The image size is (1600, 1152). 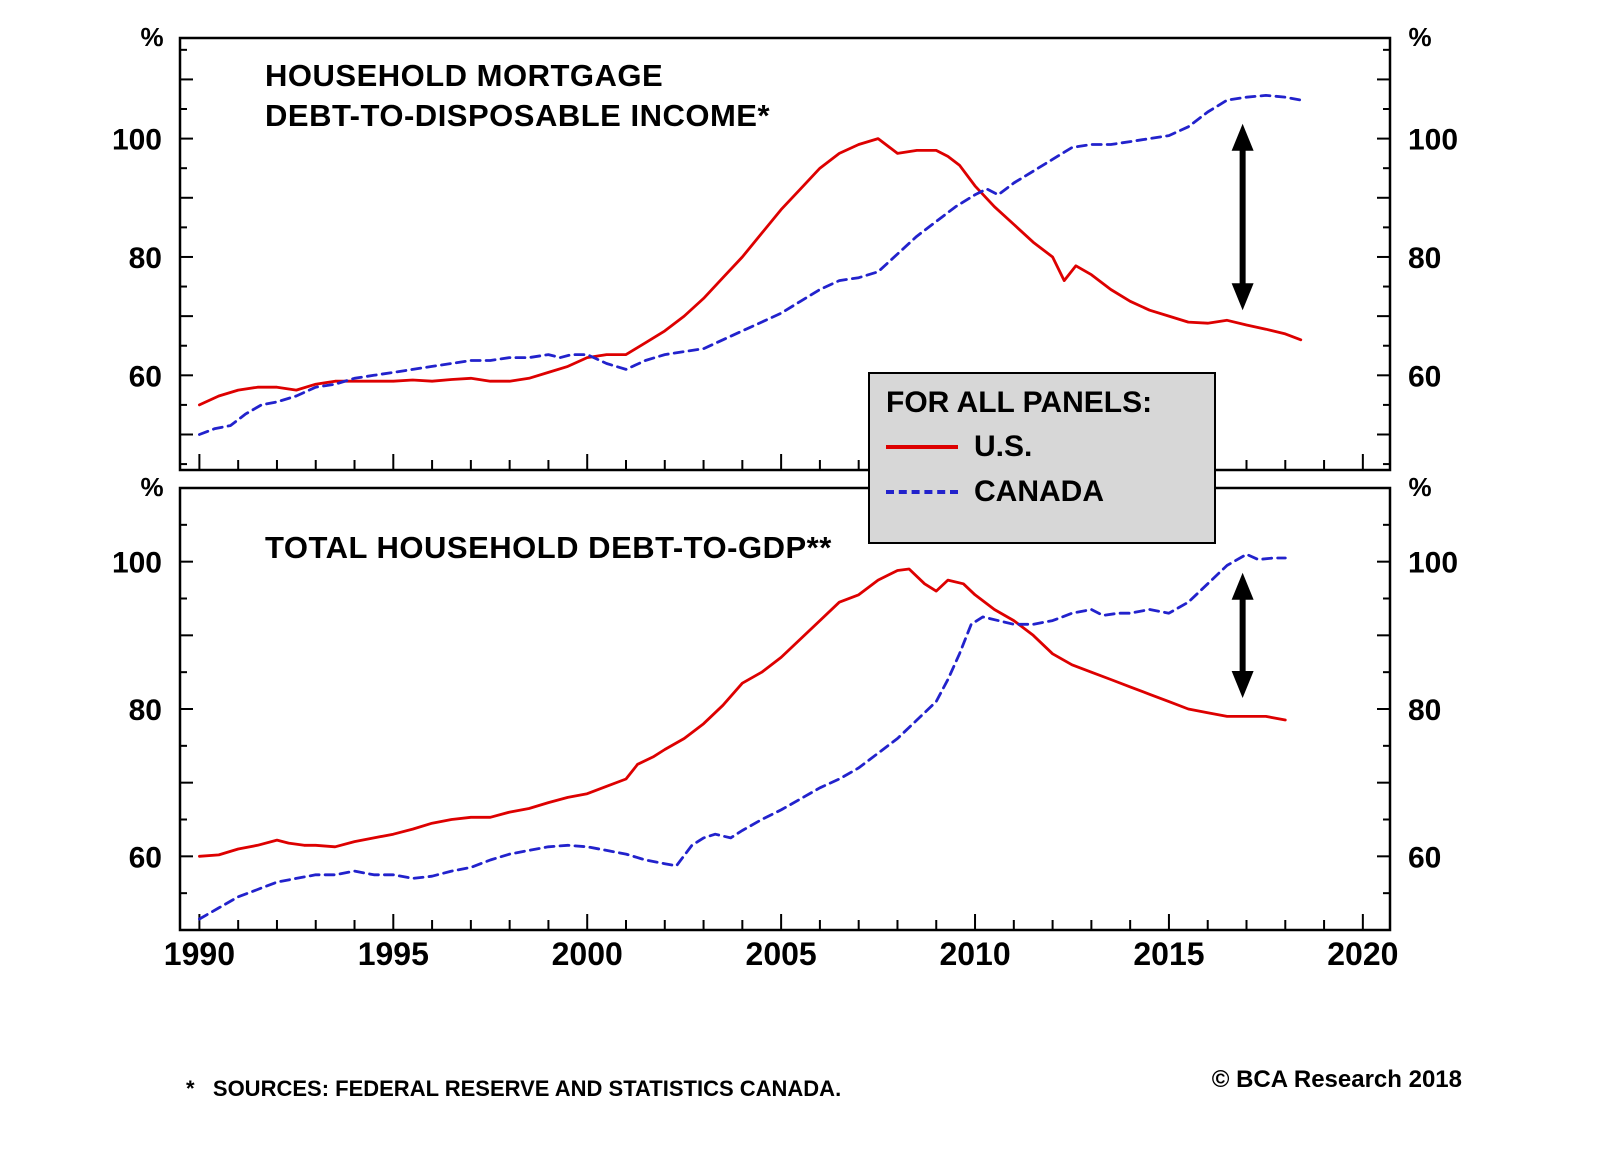 What do you see at coordinates (1363, 954) in the screenshot?
I see `x-axis-label: 2020` at bounding box center [1363, 954].